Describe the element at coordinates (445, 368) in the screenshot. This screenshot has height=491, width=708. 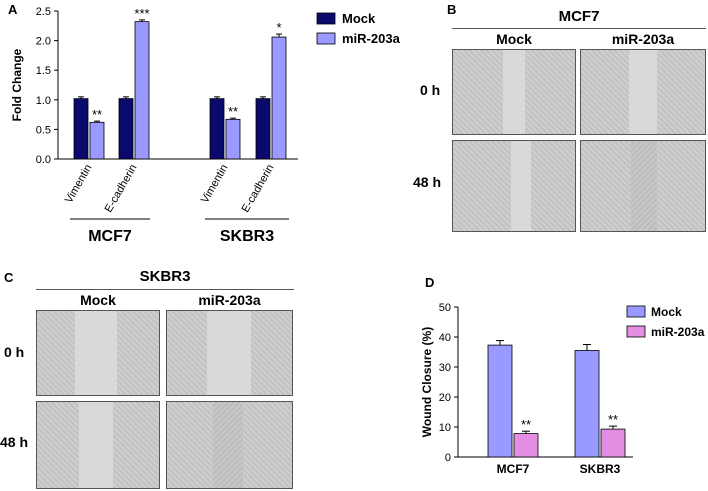
I see `y-tick-label: 30` at that location.